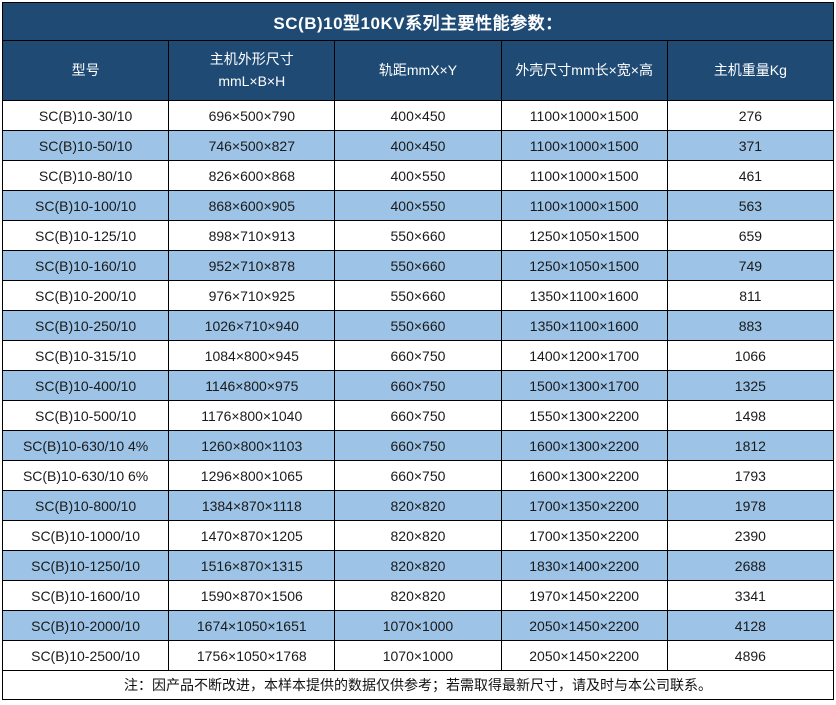  What do you see at coordinates (750, 265) in the screenshot?
I see `cell-weight: 749` at bounding box center [750, 265].